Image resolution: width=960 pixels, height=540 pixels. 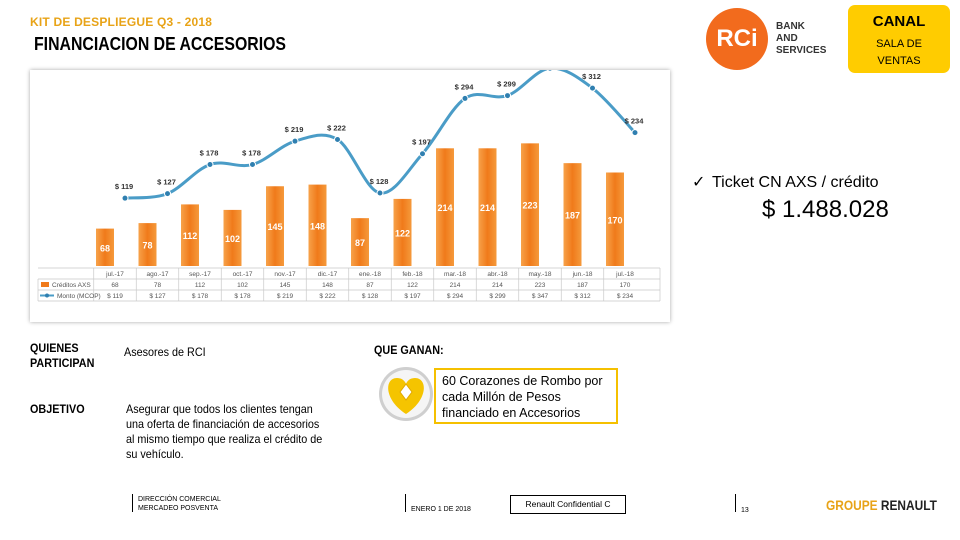 I want to click on table-cell-creditos: 170, so click(x=625, y=285).